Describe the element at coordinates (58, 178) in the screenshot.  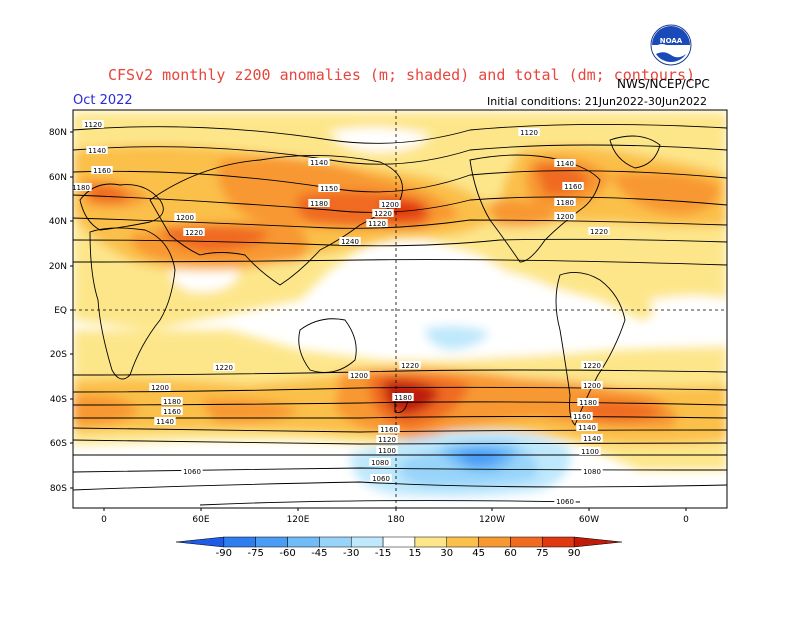
I see `lat-label: 60N` at that location.